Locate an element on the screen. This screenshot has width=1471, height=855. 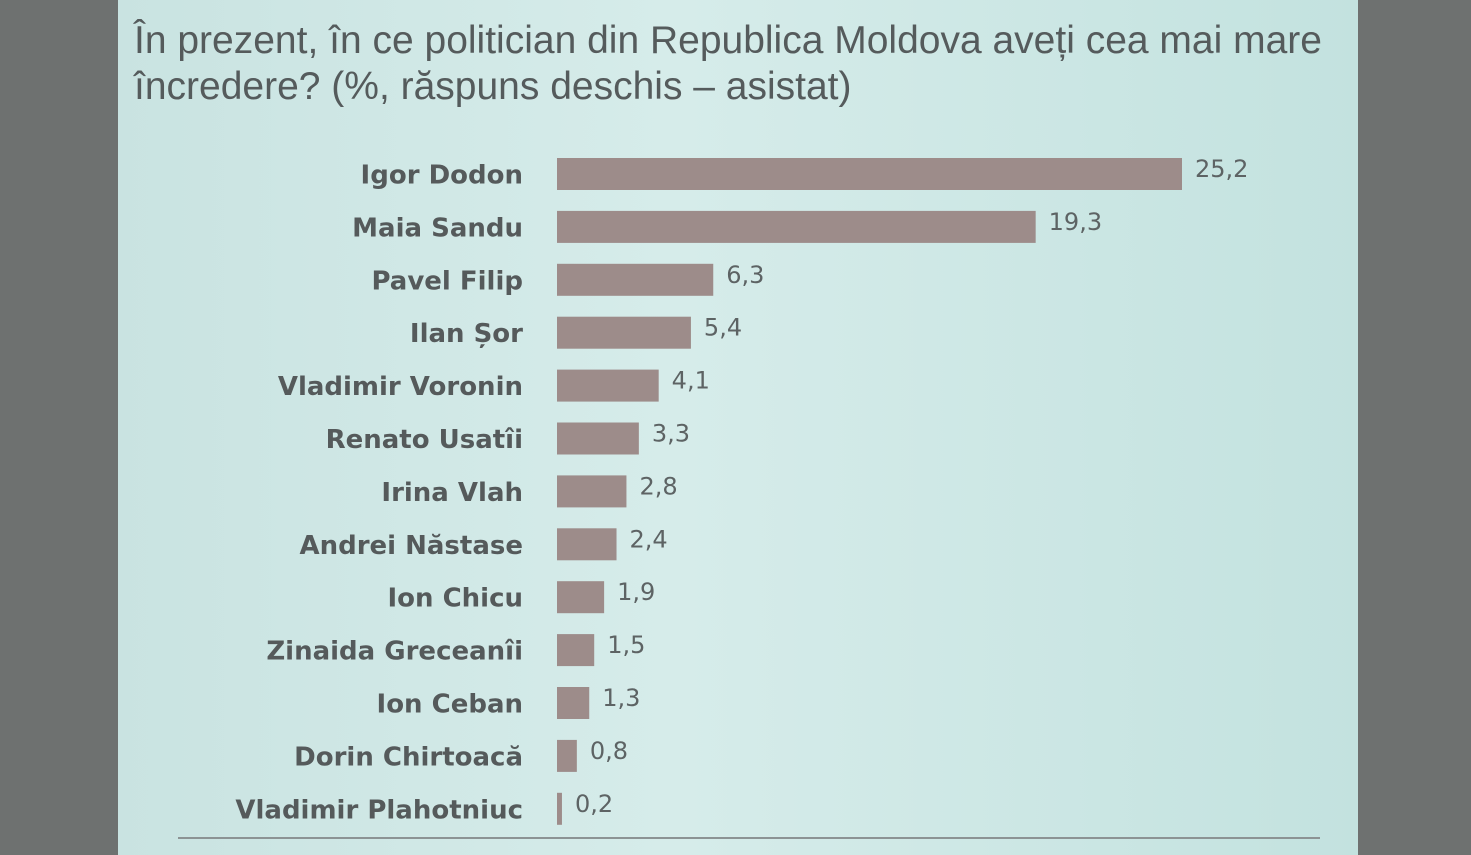
value-label: 1,5 is located at coordinates (626, 645).